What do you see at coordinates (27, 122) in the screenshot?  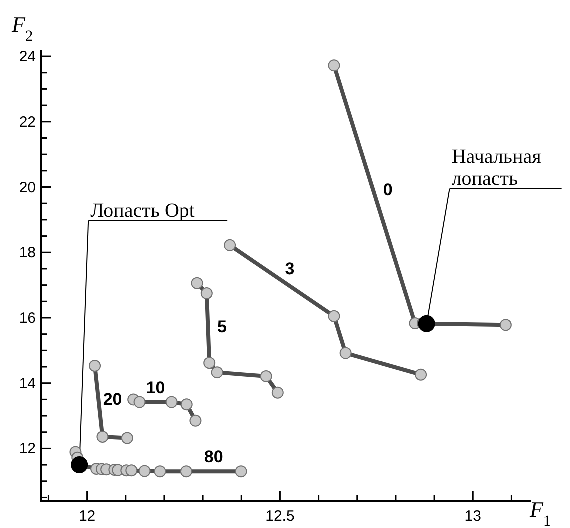 I see `y-tick-label: 22` at bounding box center [27, 122].